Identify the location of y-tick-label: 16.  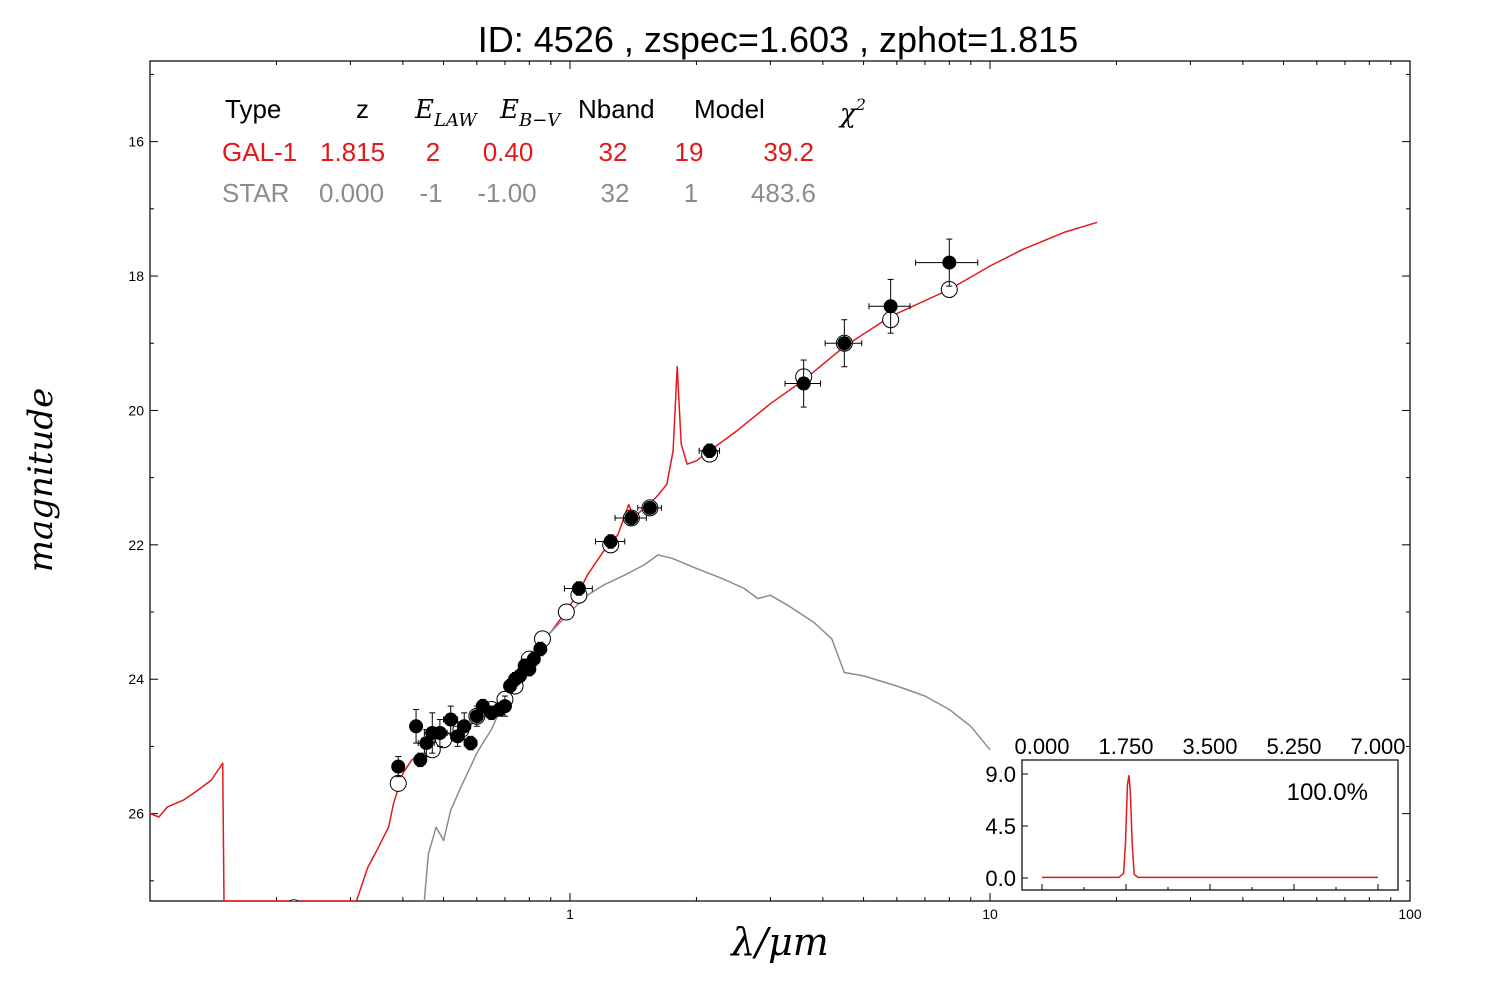
(136, 142).